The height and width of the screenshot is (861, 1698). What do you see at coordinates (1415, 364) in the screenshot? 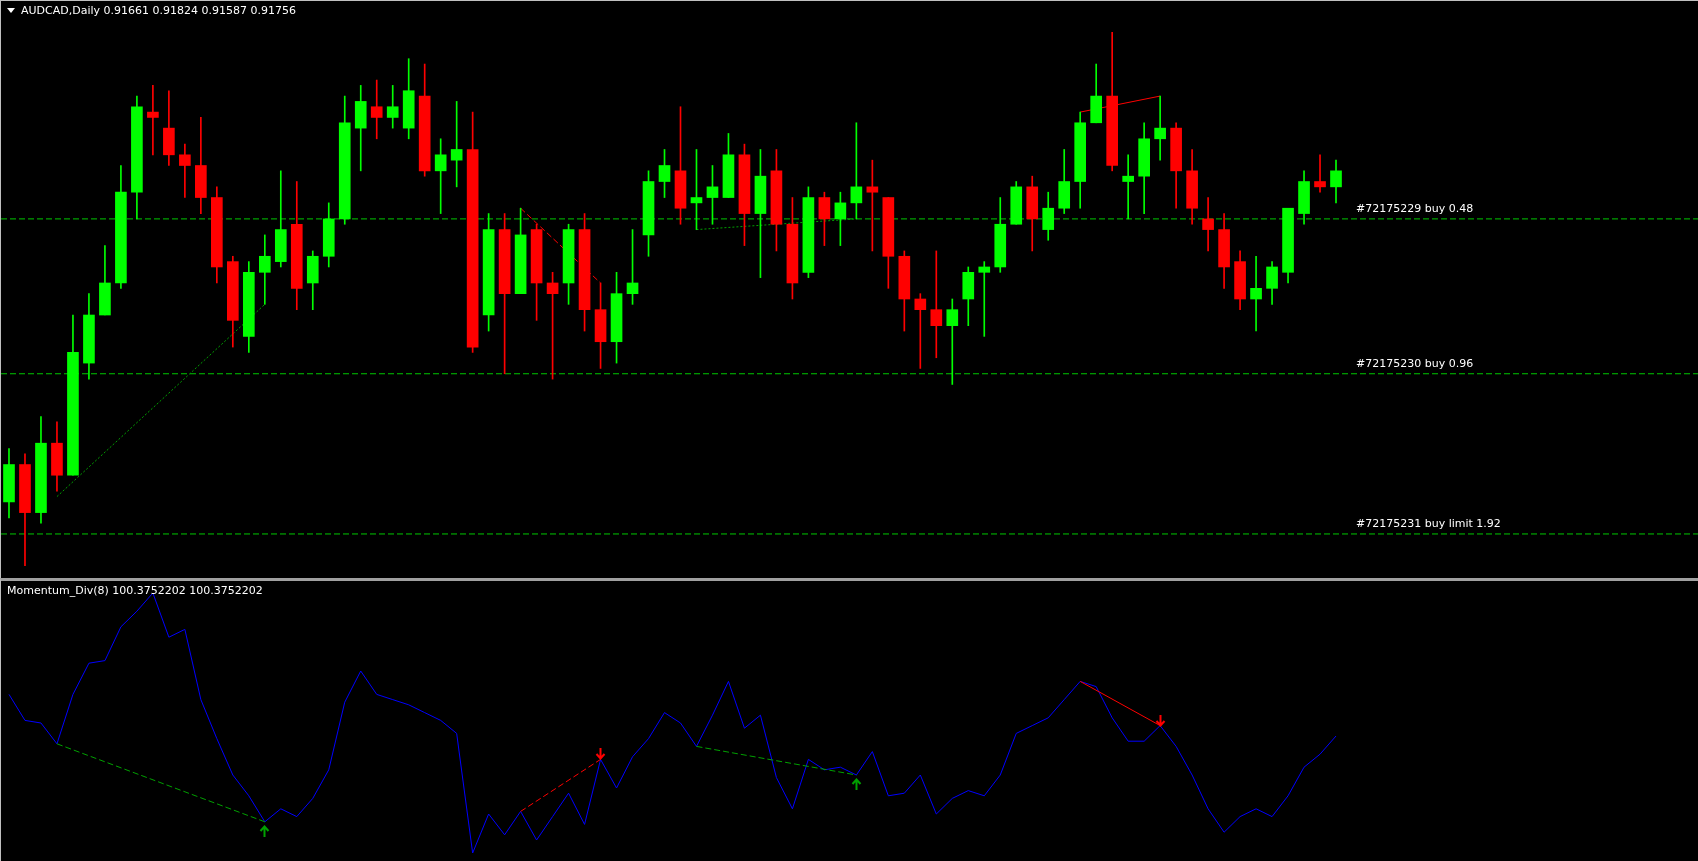
I see `ref-line-label: #72175230 buy 0.96` at bounding box center [1415, 364].